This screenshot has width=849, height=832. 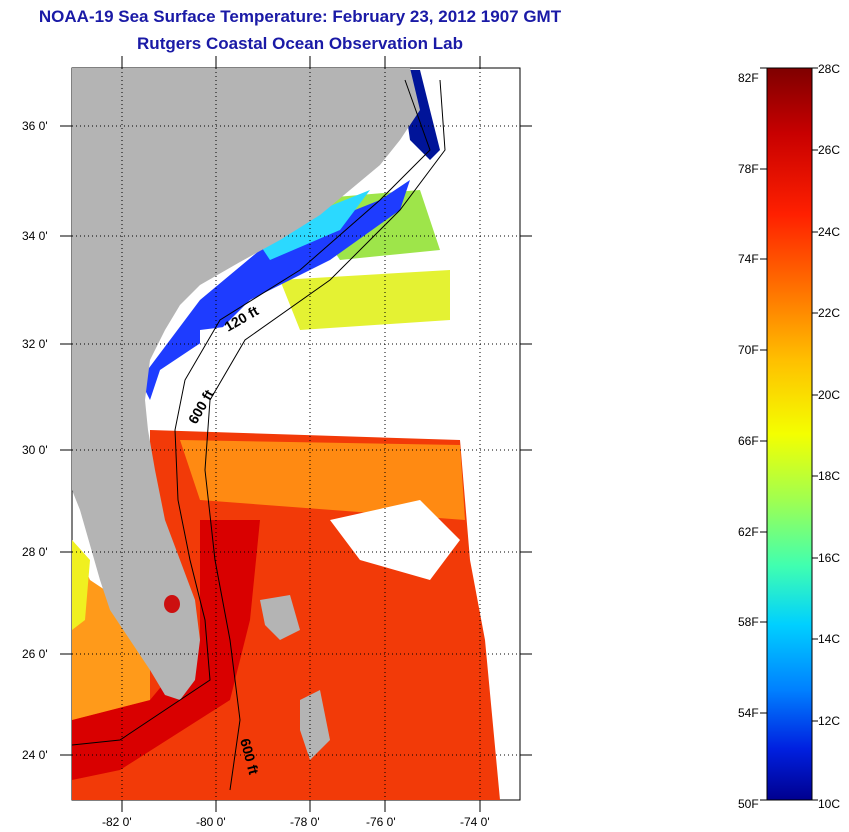 What do you see at coordinates (829, 639) in the screenshot?
I see `cb-c-14: 14C` at bounding box center [829, 639].